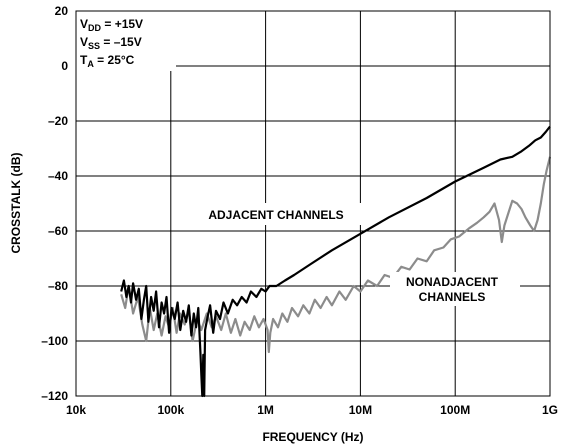 The width and height of the screenshot is (564, 448). Describe the element at coordinates (58, 231) in the screenshot. I see `y-tick-label: –60` at that location.